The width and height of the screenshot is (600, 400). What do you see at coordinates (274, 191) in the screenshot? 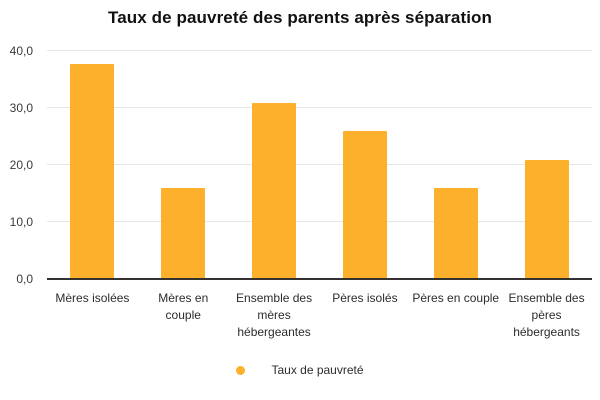
I see `bar-ensemble-des-m-res-h-bergeantes` at bounding box center [274, 191].